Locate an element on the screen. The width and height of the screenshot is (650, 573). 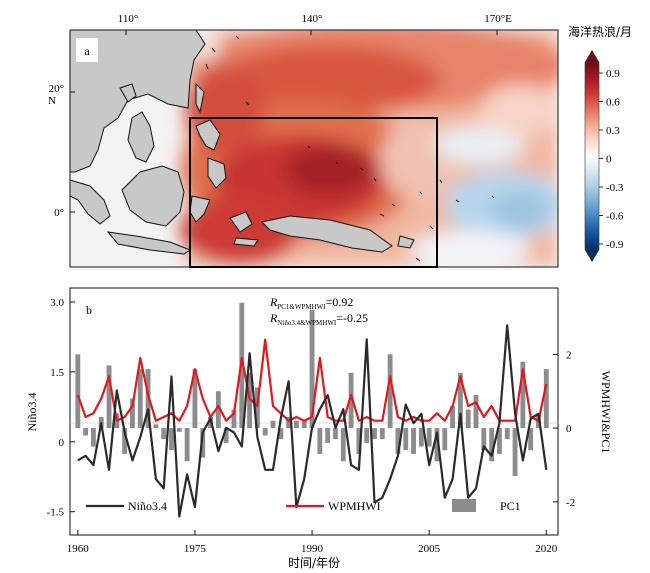
left-tick-label: -1.5 is located at coordinates (56, 513).